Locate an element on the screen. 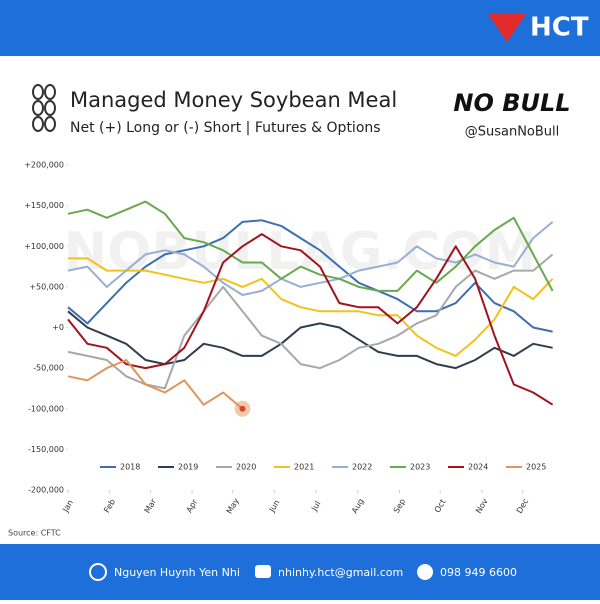 The width and height of the screenshot is (600, 604). mail-icon is located at coordinates (263, 571).